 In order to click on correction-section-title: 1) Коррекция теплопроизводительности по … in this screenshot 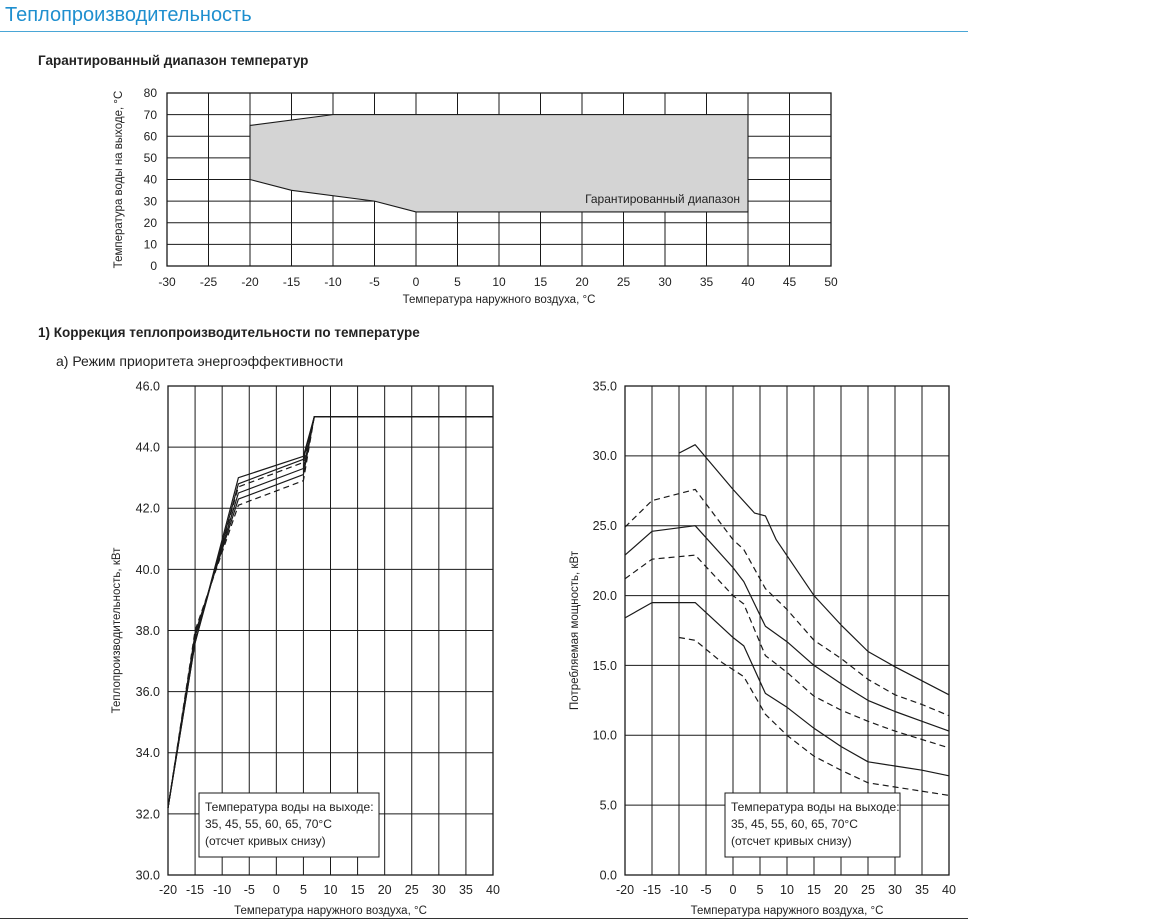, I will do `click(229, 332)`.